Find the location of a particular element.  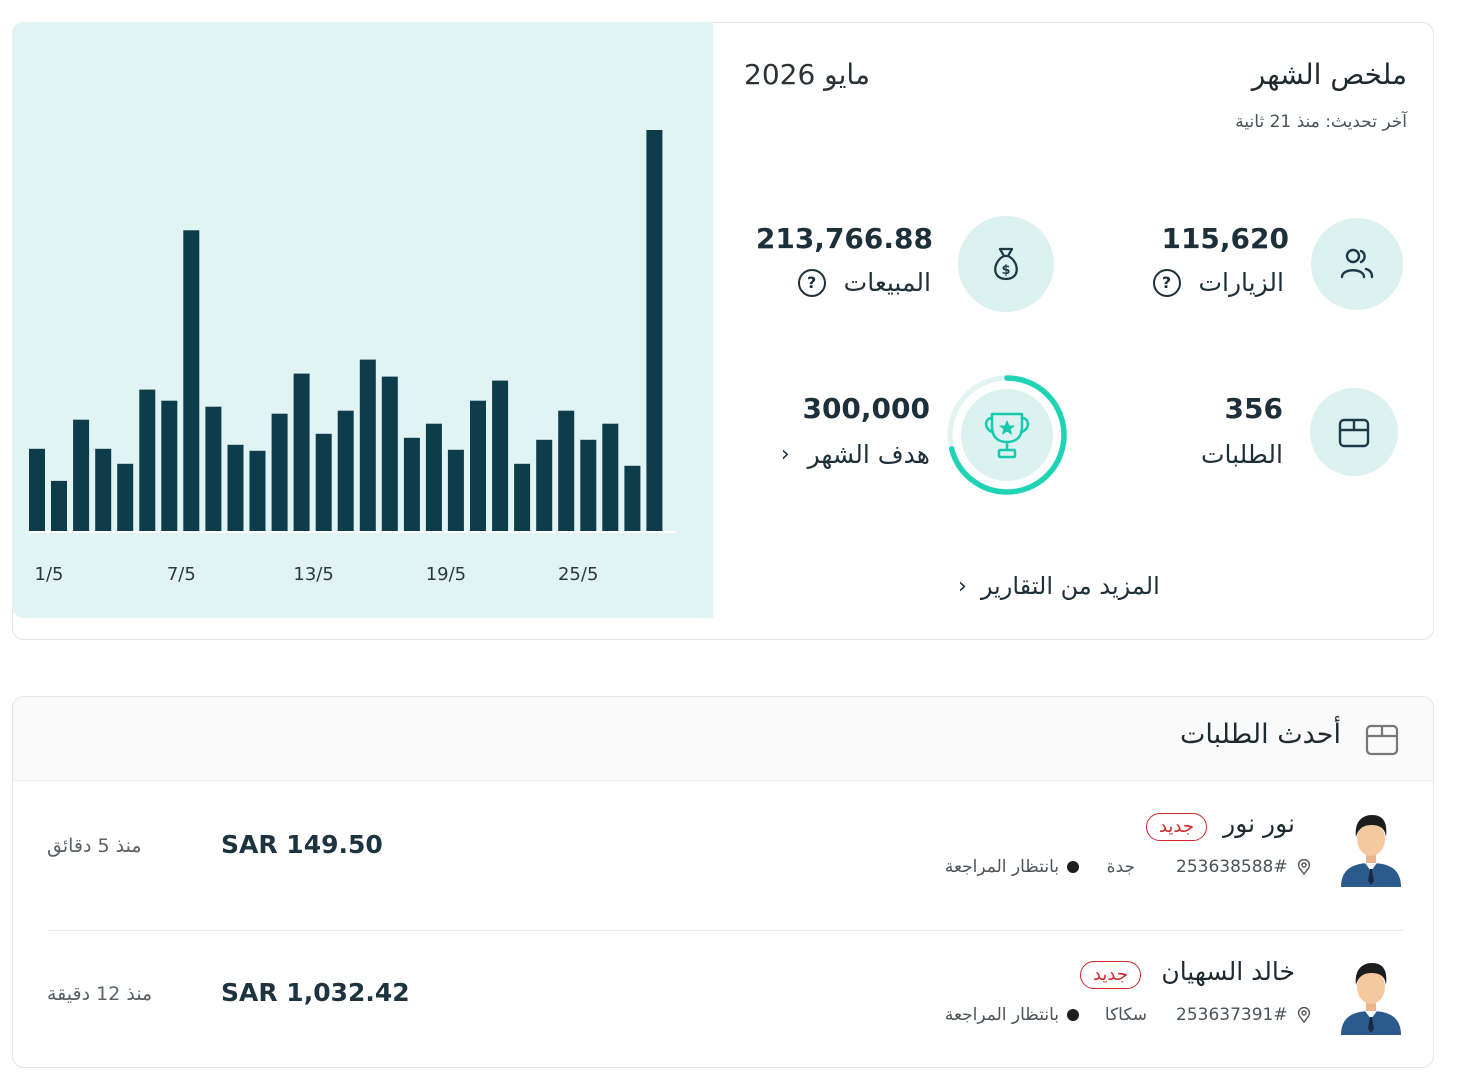

order-amount: SAR 149.50 is located at coordinates (302, 844).